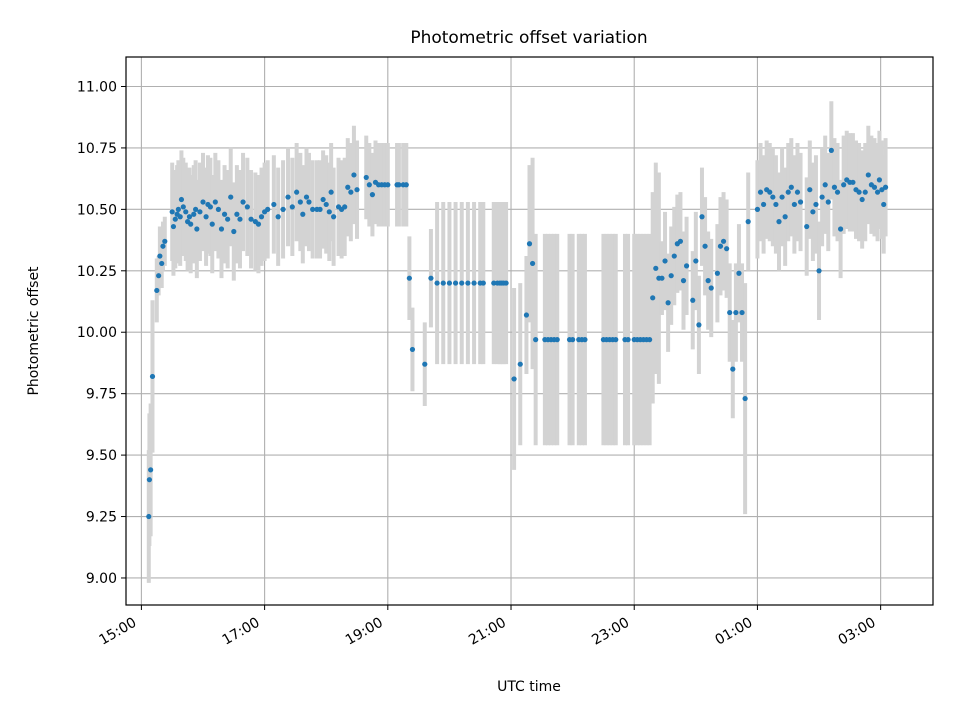  Describe the element at coordinates (97, 272) in the screenshot. I see `y-tick-label: 10.25` at that location.